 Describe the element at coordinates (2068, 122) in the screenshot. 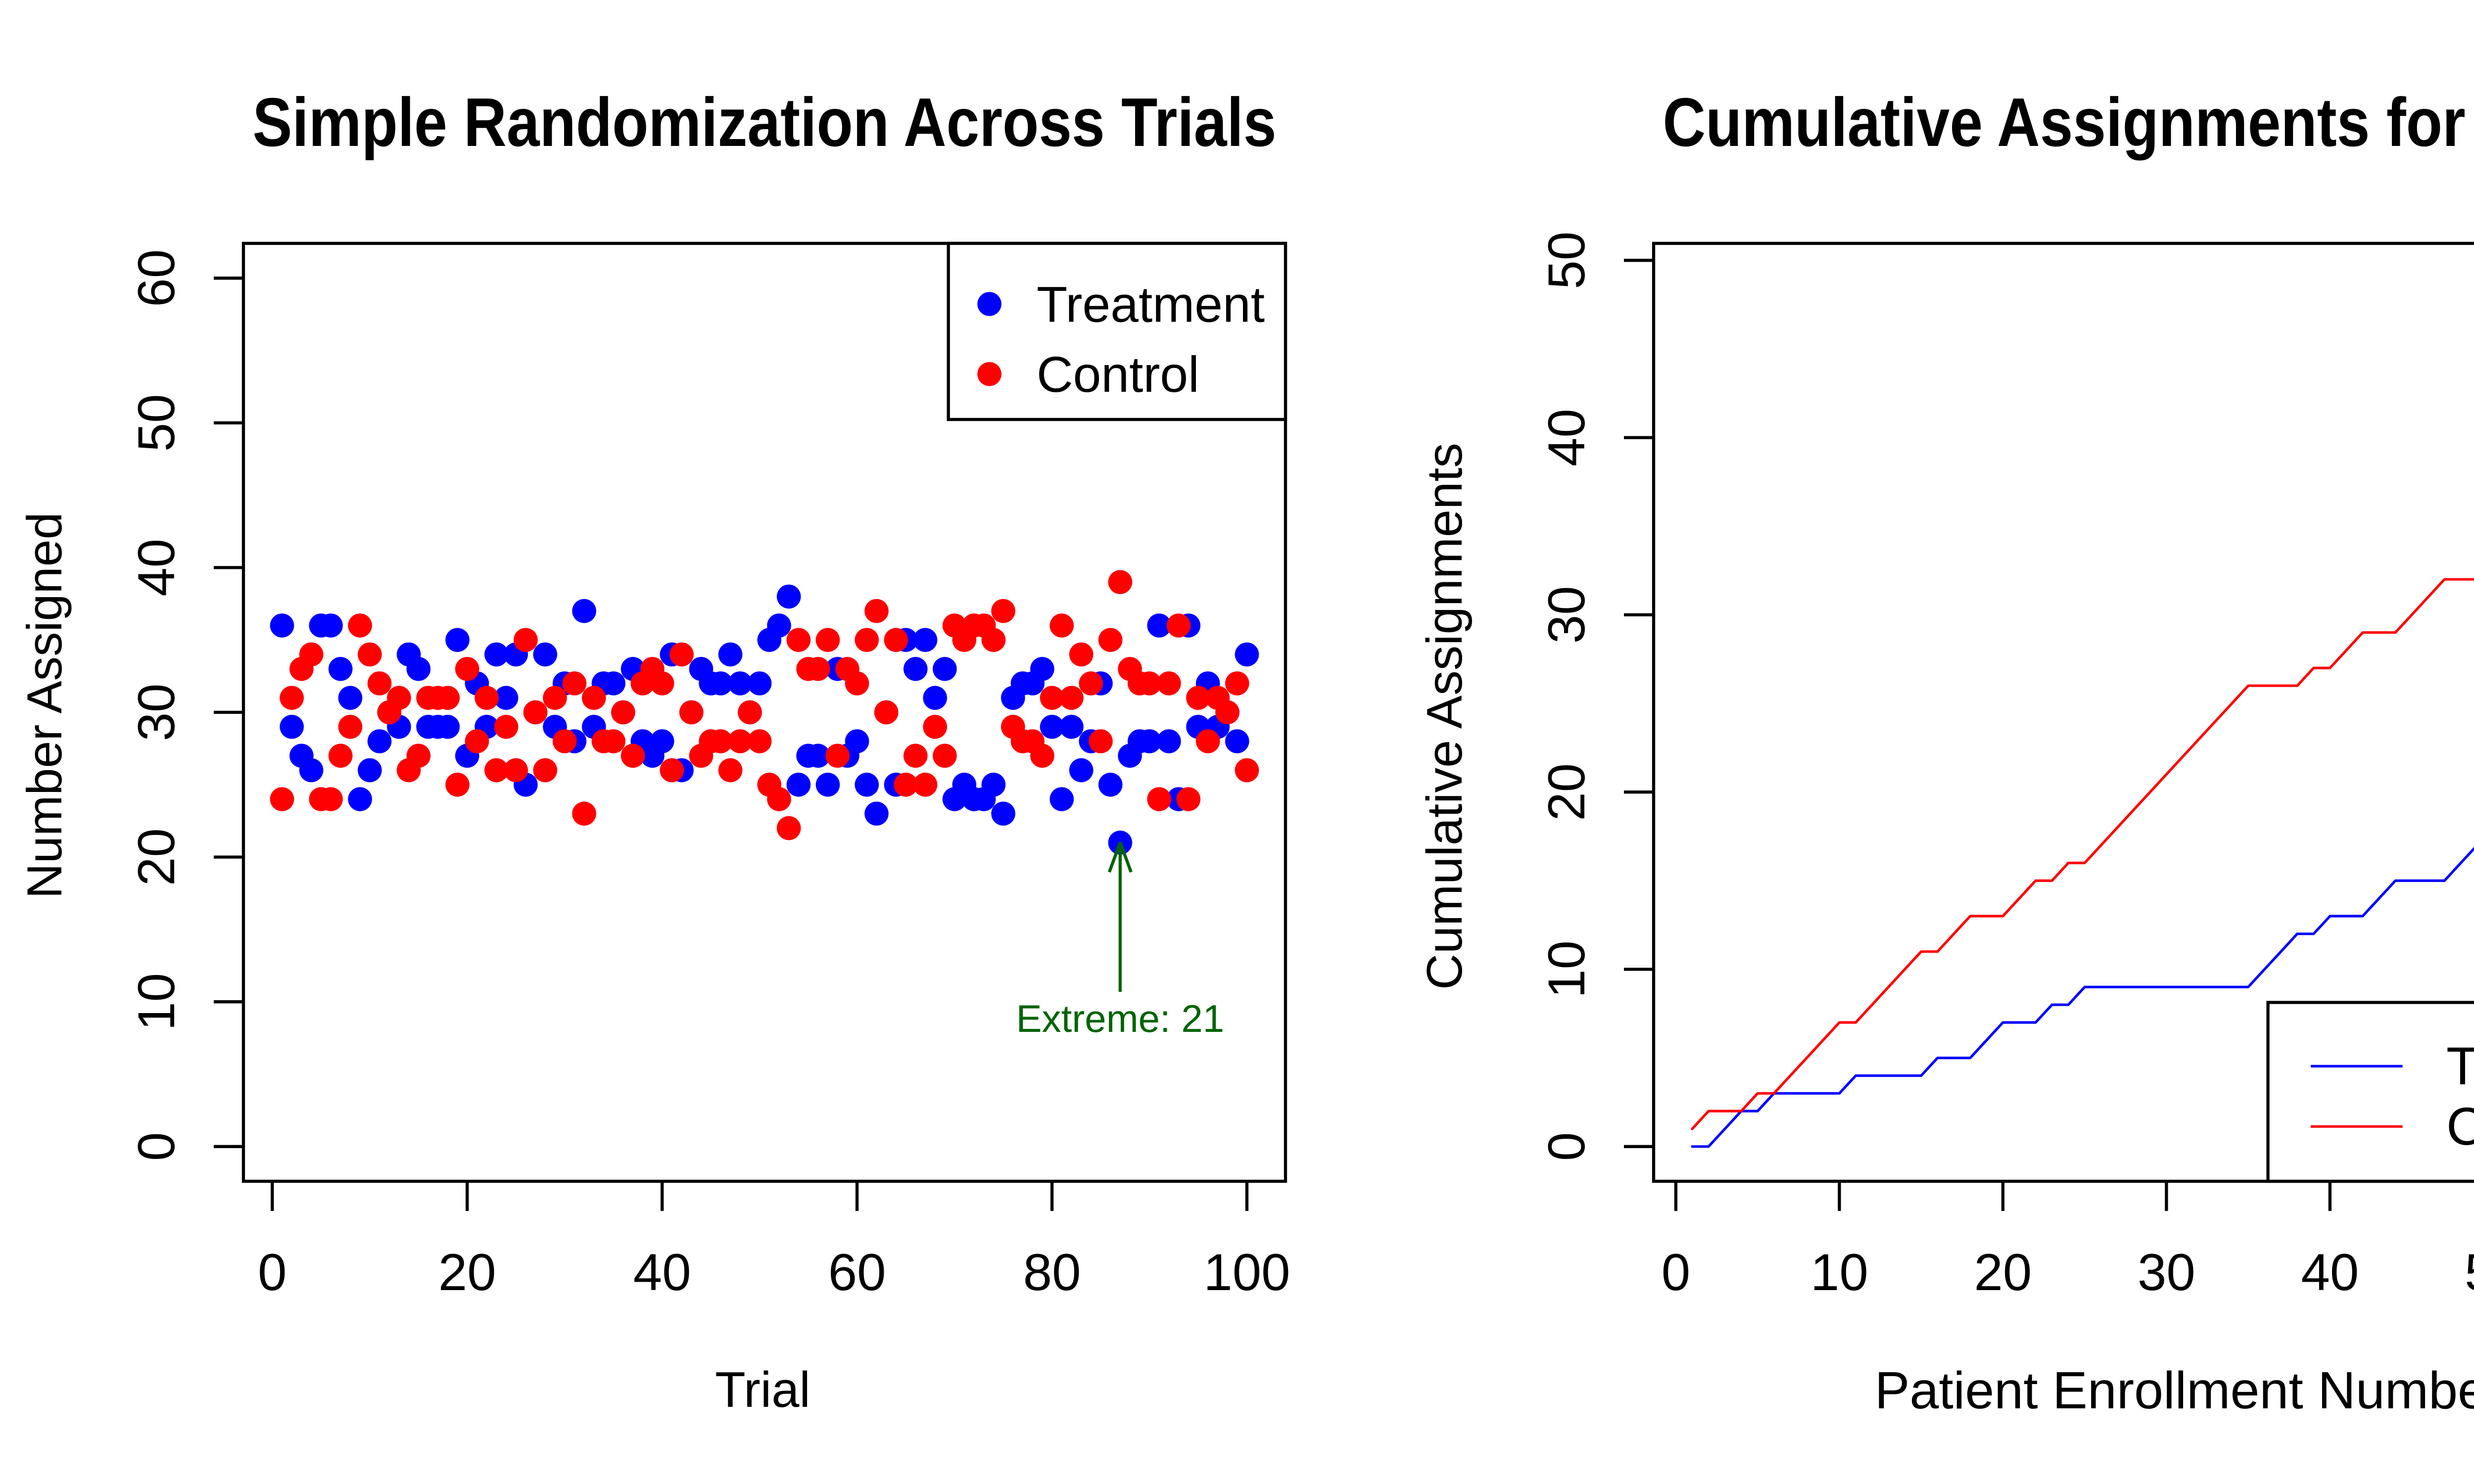

I see `svg-text:Cumulative Assignments for Tri: Cumulative Assignments for Trial 87` at that location.